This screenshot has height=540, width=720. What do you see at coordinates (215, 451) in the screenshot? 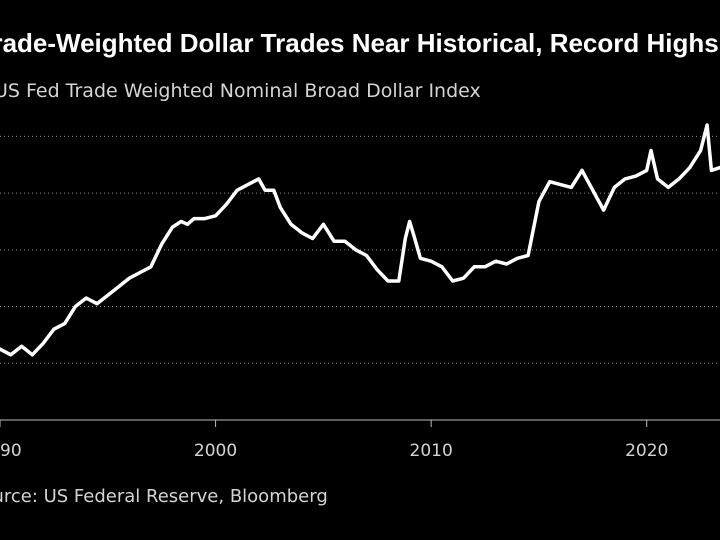
I see `x-tick-label-1: 2000` at bounding box center [215, 451].